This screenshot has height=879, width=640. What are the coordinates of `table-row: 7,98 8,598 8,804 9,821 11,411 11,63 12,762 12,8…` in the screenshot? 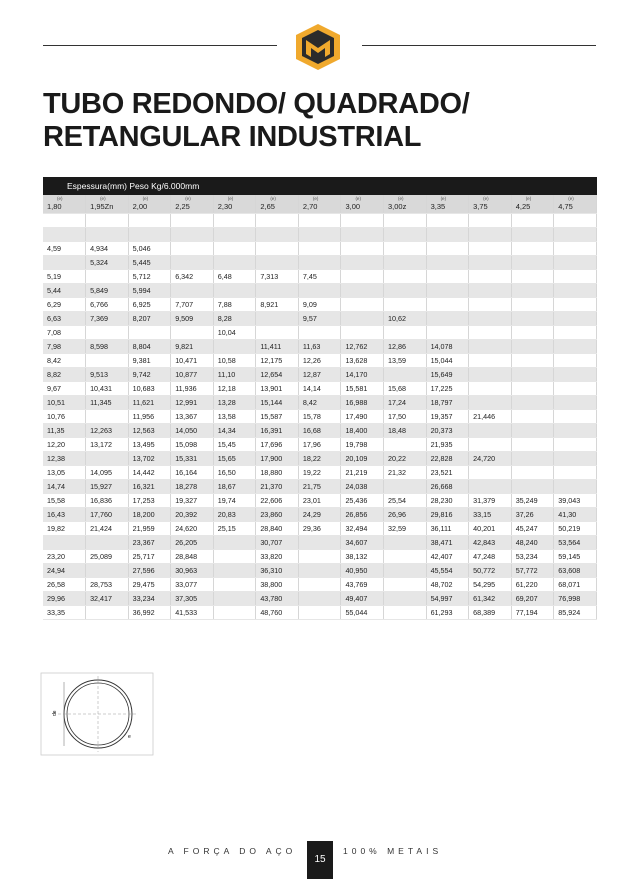 It's located at (320, 346).